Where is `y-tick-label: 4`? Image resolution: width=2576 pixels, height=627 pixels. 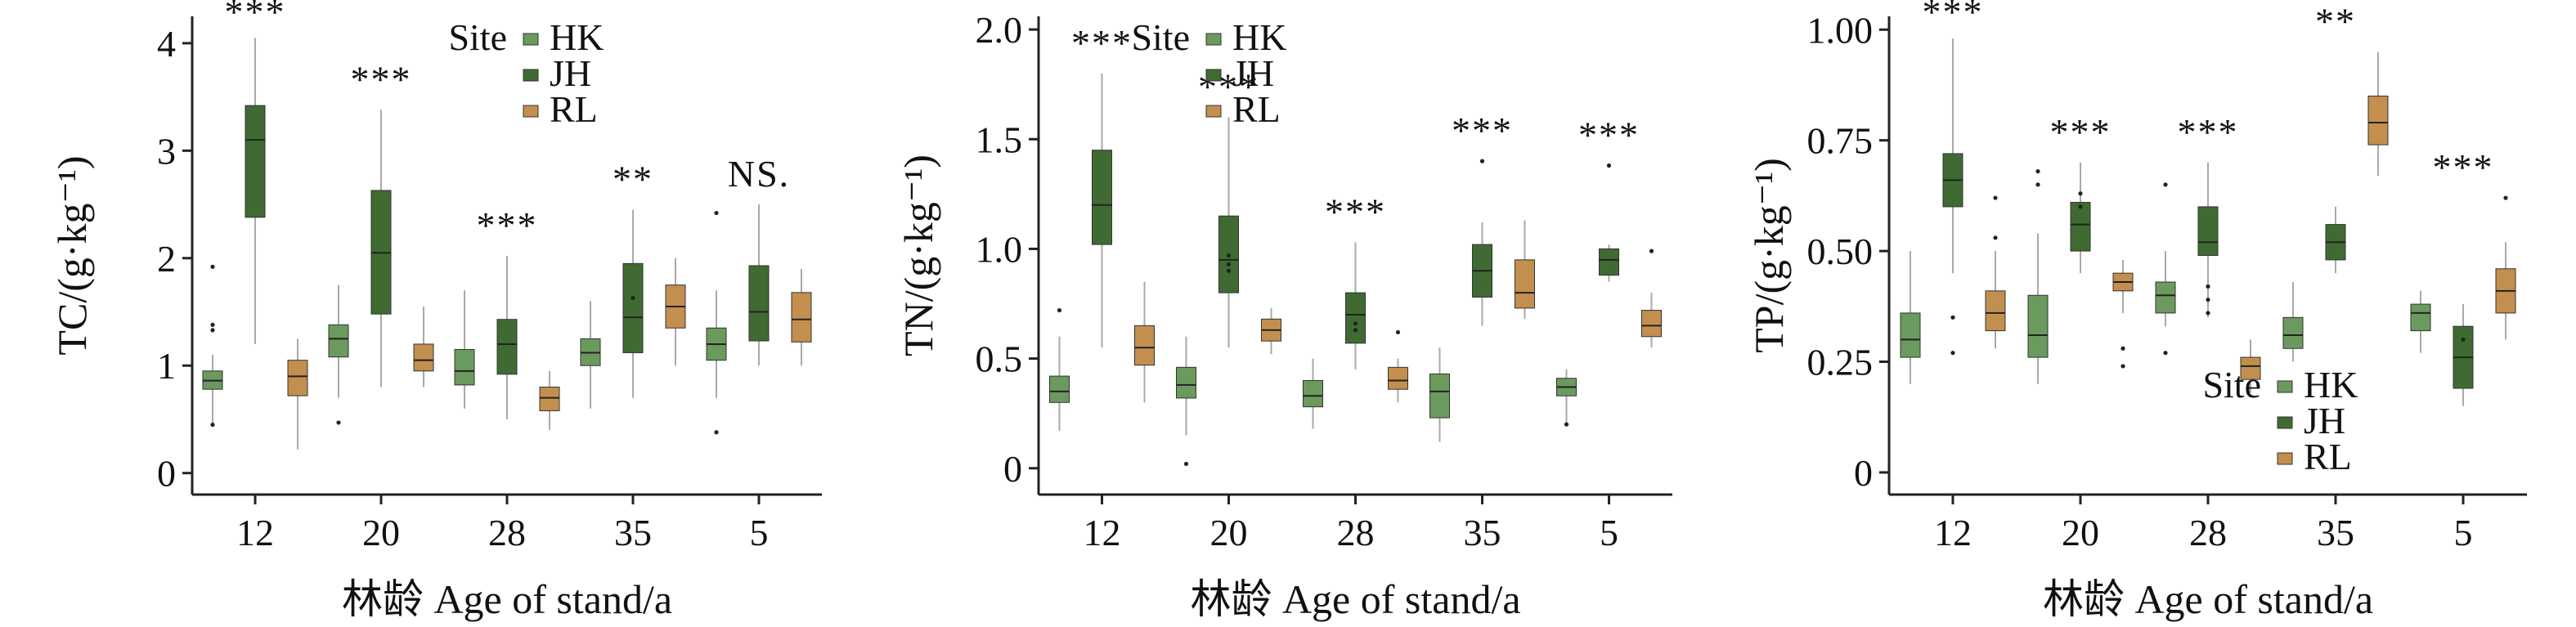 y-tick-label: 4 is located at coordinates (166, 44).